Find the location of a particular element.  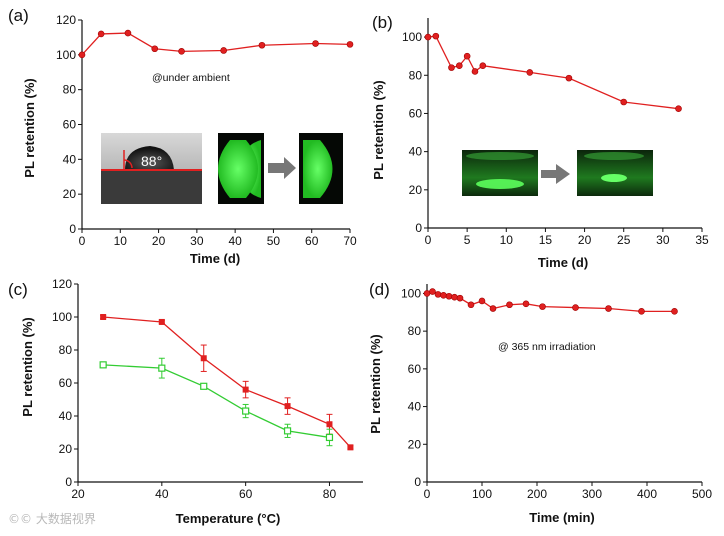

series-line-uv is located at coordinates (550, 301).